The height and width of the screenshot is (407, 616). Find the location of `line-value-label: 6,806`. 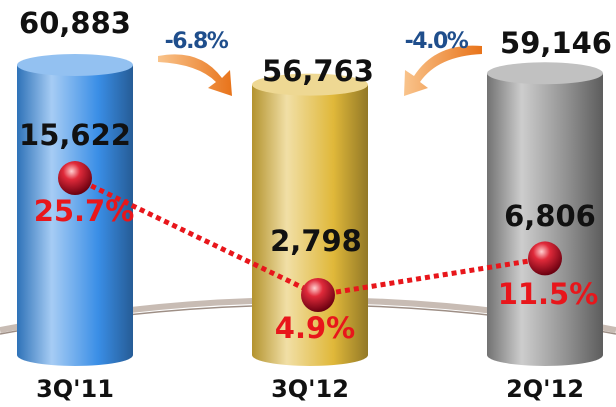

line-value-label: 6,806 is located at coordinates (550, 216).